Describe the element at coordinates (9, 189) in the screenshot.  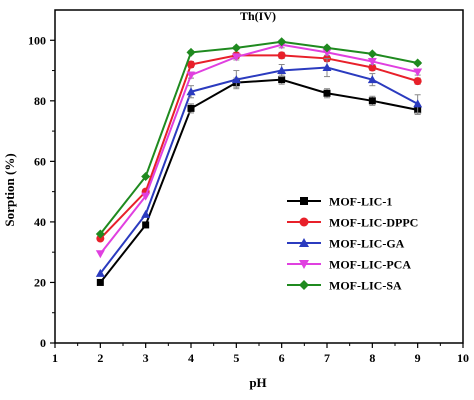
I see `y-axis-title: Sorption (%)` at that location.